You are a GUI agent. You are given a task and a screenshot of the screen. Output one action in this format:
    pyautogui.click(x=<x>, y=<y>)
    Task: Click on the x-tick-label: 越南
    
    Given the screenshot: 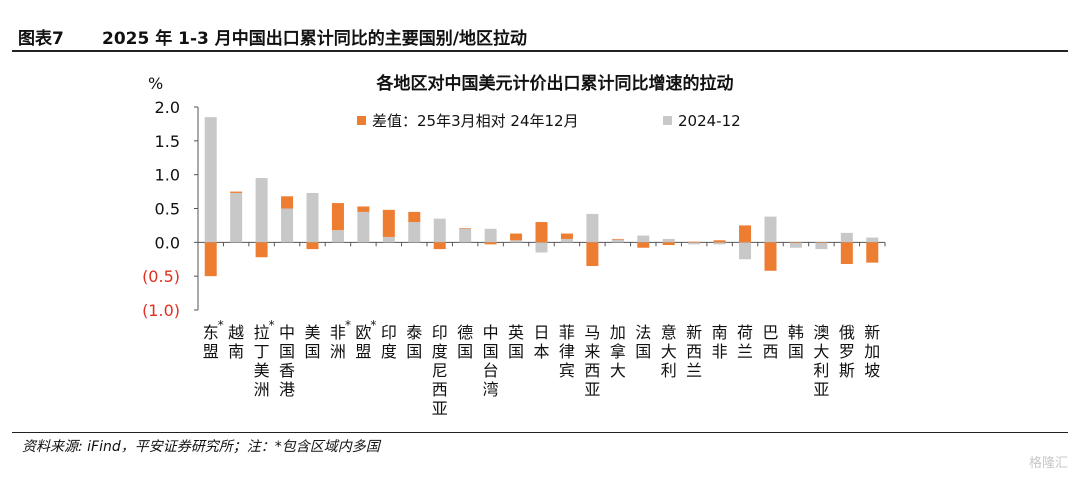 What is the action you would take?
    pyautogui.click(x=236, y=342)
    